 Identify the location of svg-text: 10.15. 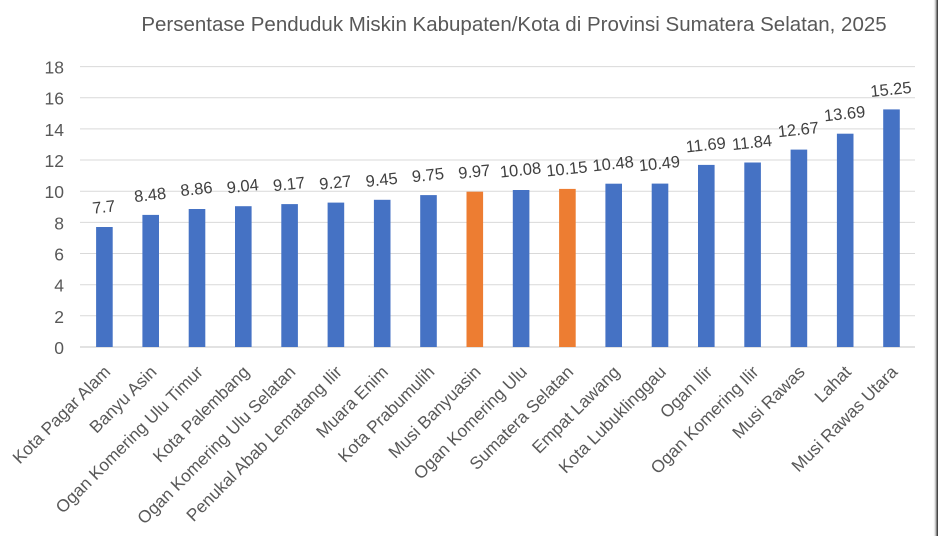
(566, 169).